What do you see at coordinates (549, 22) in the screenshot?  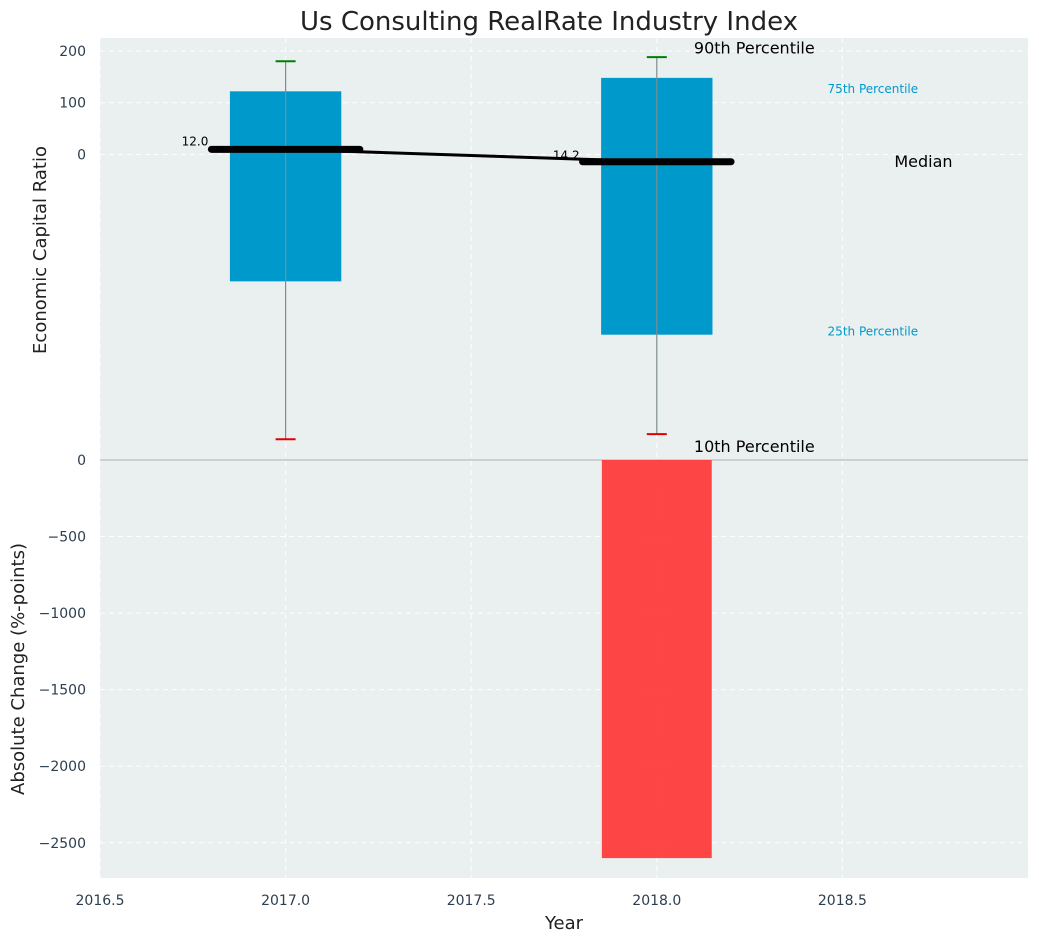 I see `chart-title: Us Consulting RealRate Industry Index` at bounding box center [549, 22].